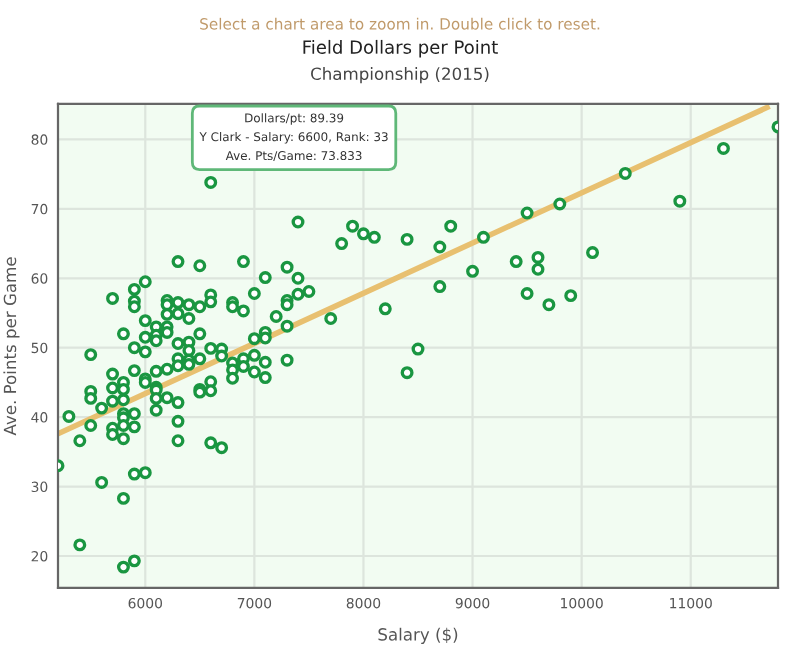 The image size is (800, 654). Describe the element at coordinates (11, 346) in the screenshot. I see `y-axis-title: Ave. Points per Game` at that location.